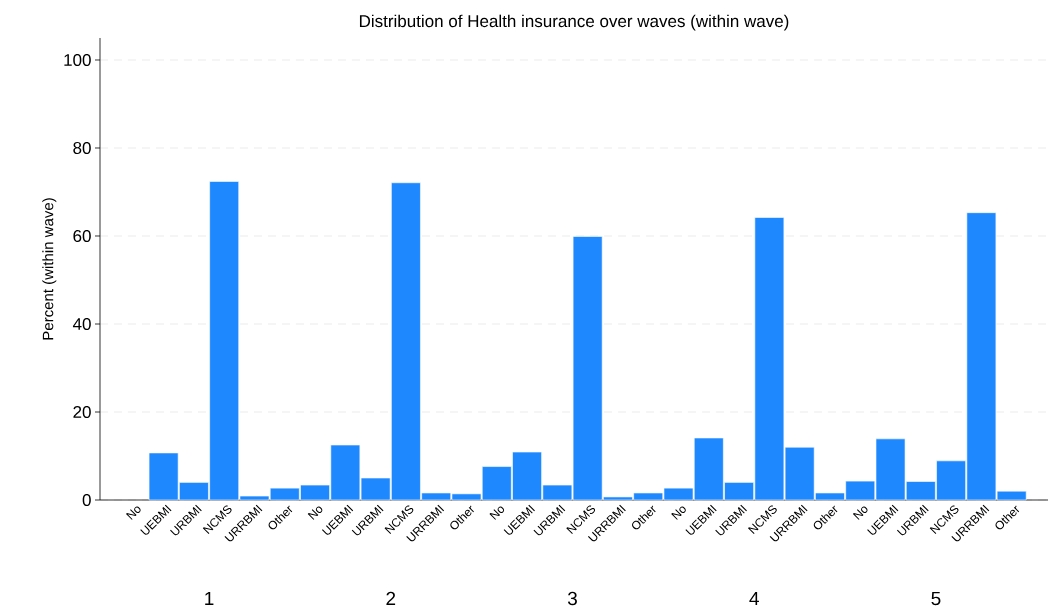  Describe the element at coordinates (574, 22) in the screenshot. I see `chart-title: Distribution of Health insurance over waves (within wave)` at that location.